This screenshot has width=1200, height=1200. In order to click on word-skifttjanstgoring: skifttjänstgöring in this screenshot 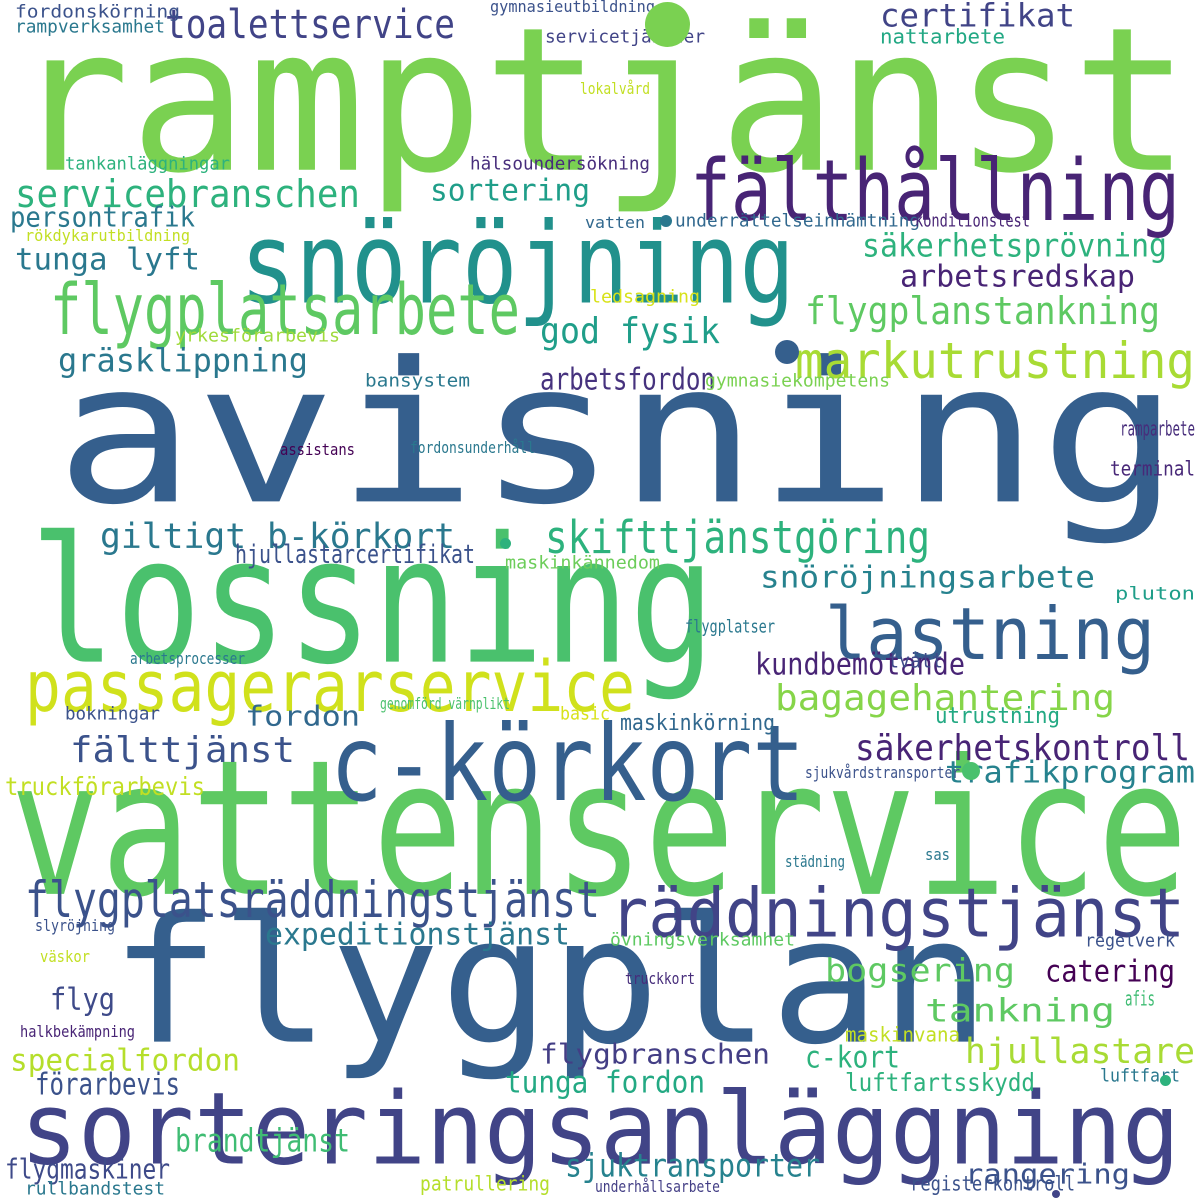, I will do `click(737, 537)`.